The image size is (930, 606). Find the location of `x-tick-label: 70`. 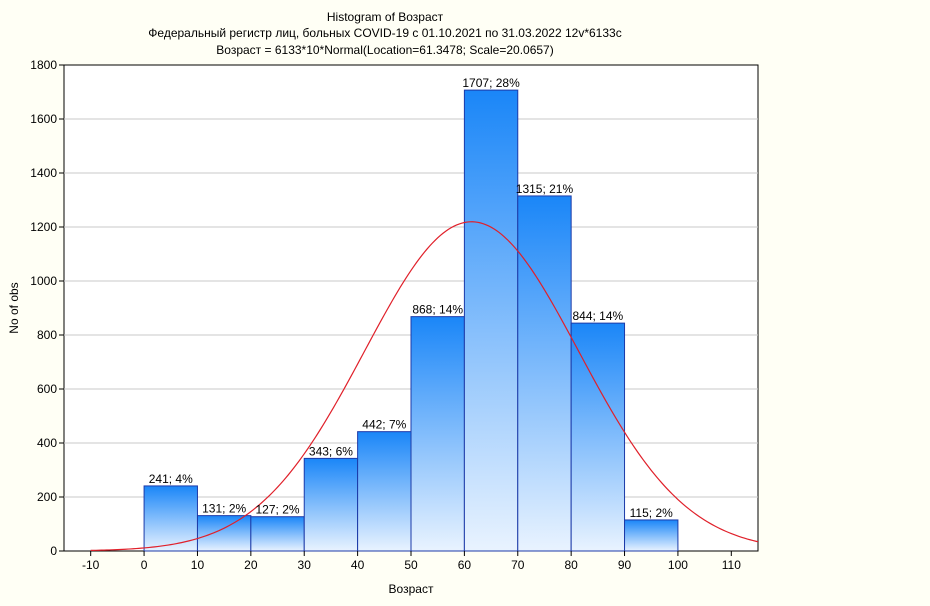

x-tick-label: 70 is located at coordinates (518, 565).